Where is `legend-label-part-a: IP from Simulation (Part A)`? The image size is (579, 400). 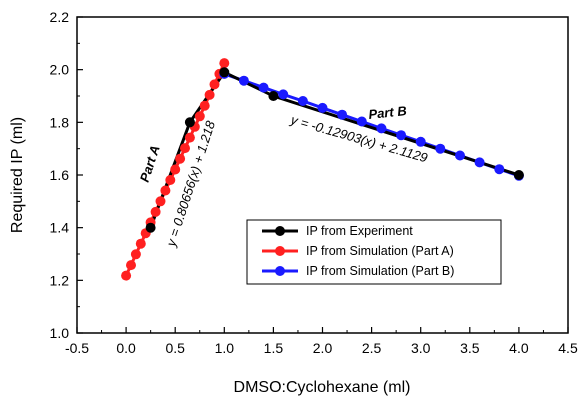 legend-label-part-a: IP from Simulation (Part A) is located at coordinates (380, 251).